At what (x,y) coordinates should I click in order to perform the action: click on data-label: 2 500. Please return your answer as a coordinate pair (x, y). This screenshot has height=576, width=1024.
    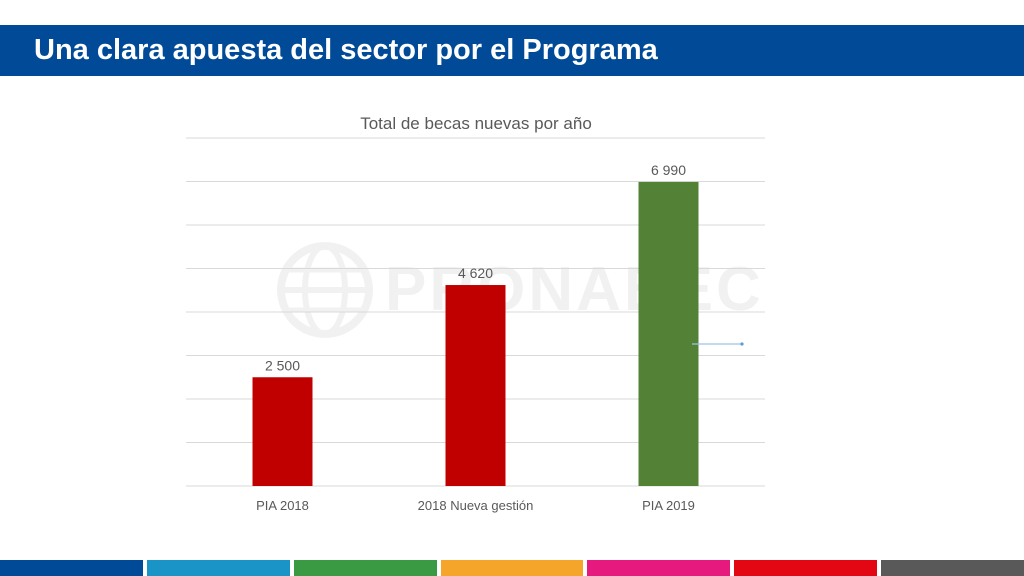
    Looking at the image, I should click on (282, 365).